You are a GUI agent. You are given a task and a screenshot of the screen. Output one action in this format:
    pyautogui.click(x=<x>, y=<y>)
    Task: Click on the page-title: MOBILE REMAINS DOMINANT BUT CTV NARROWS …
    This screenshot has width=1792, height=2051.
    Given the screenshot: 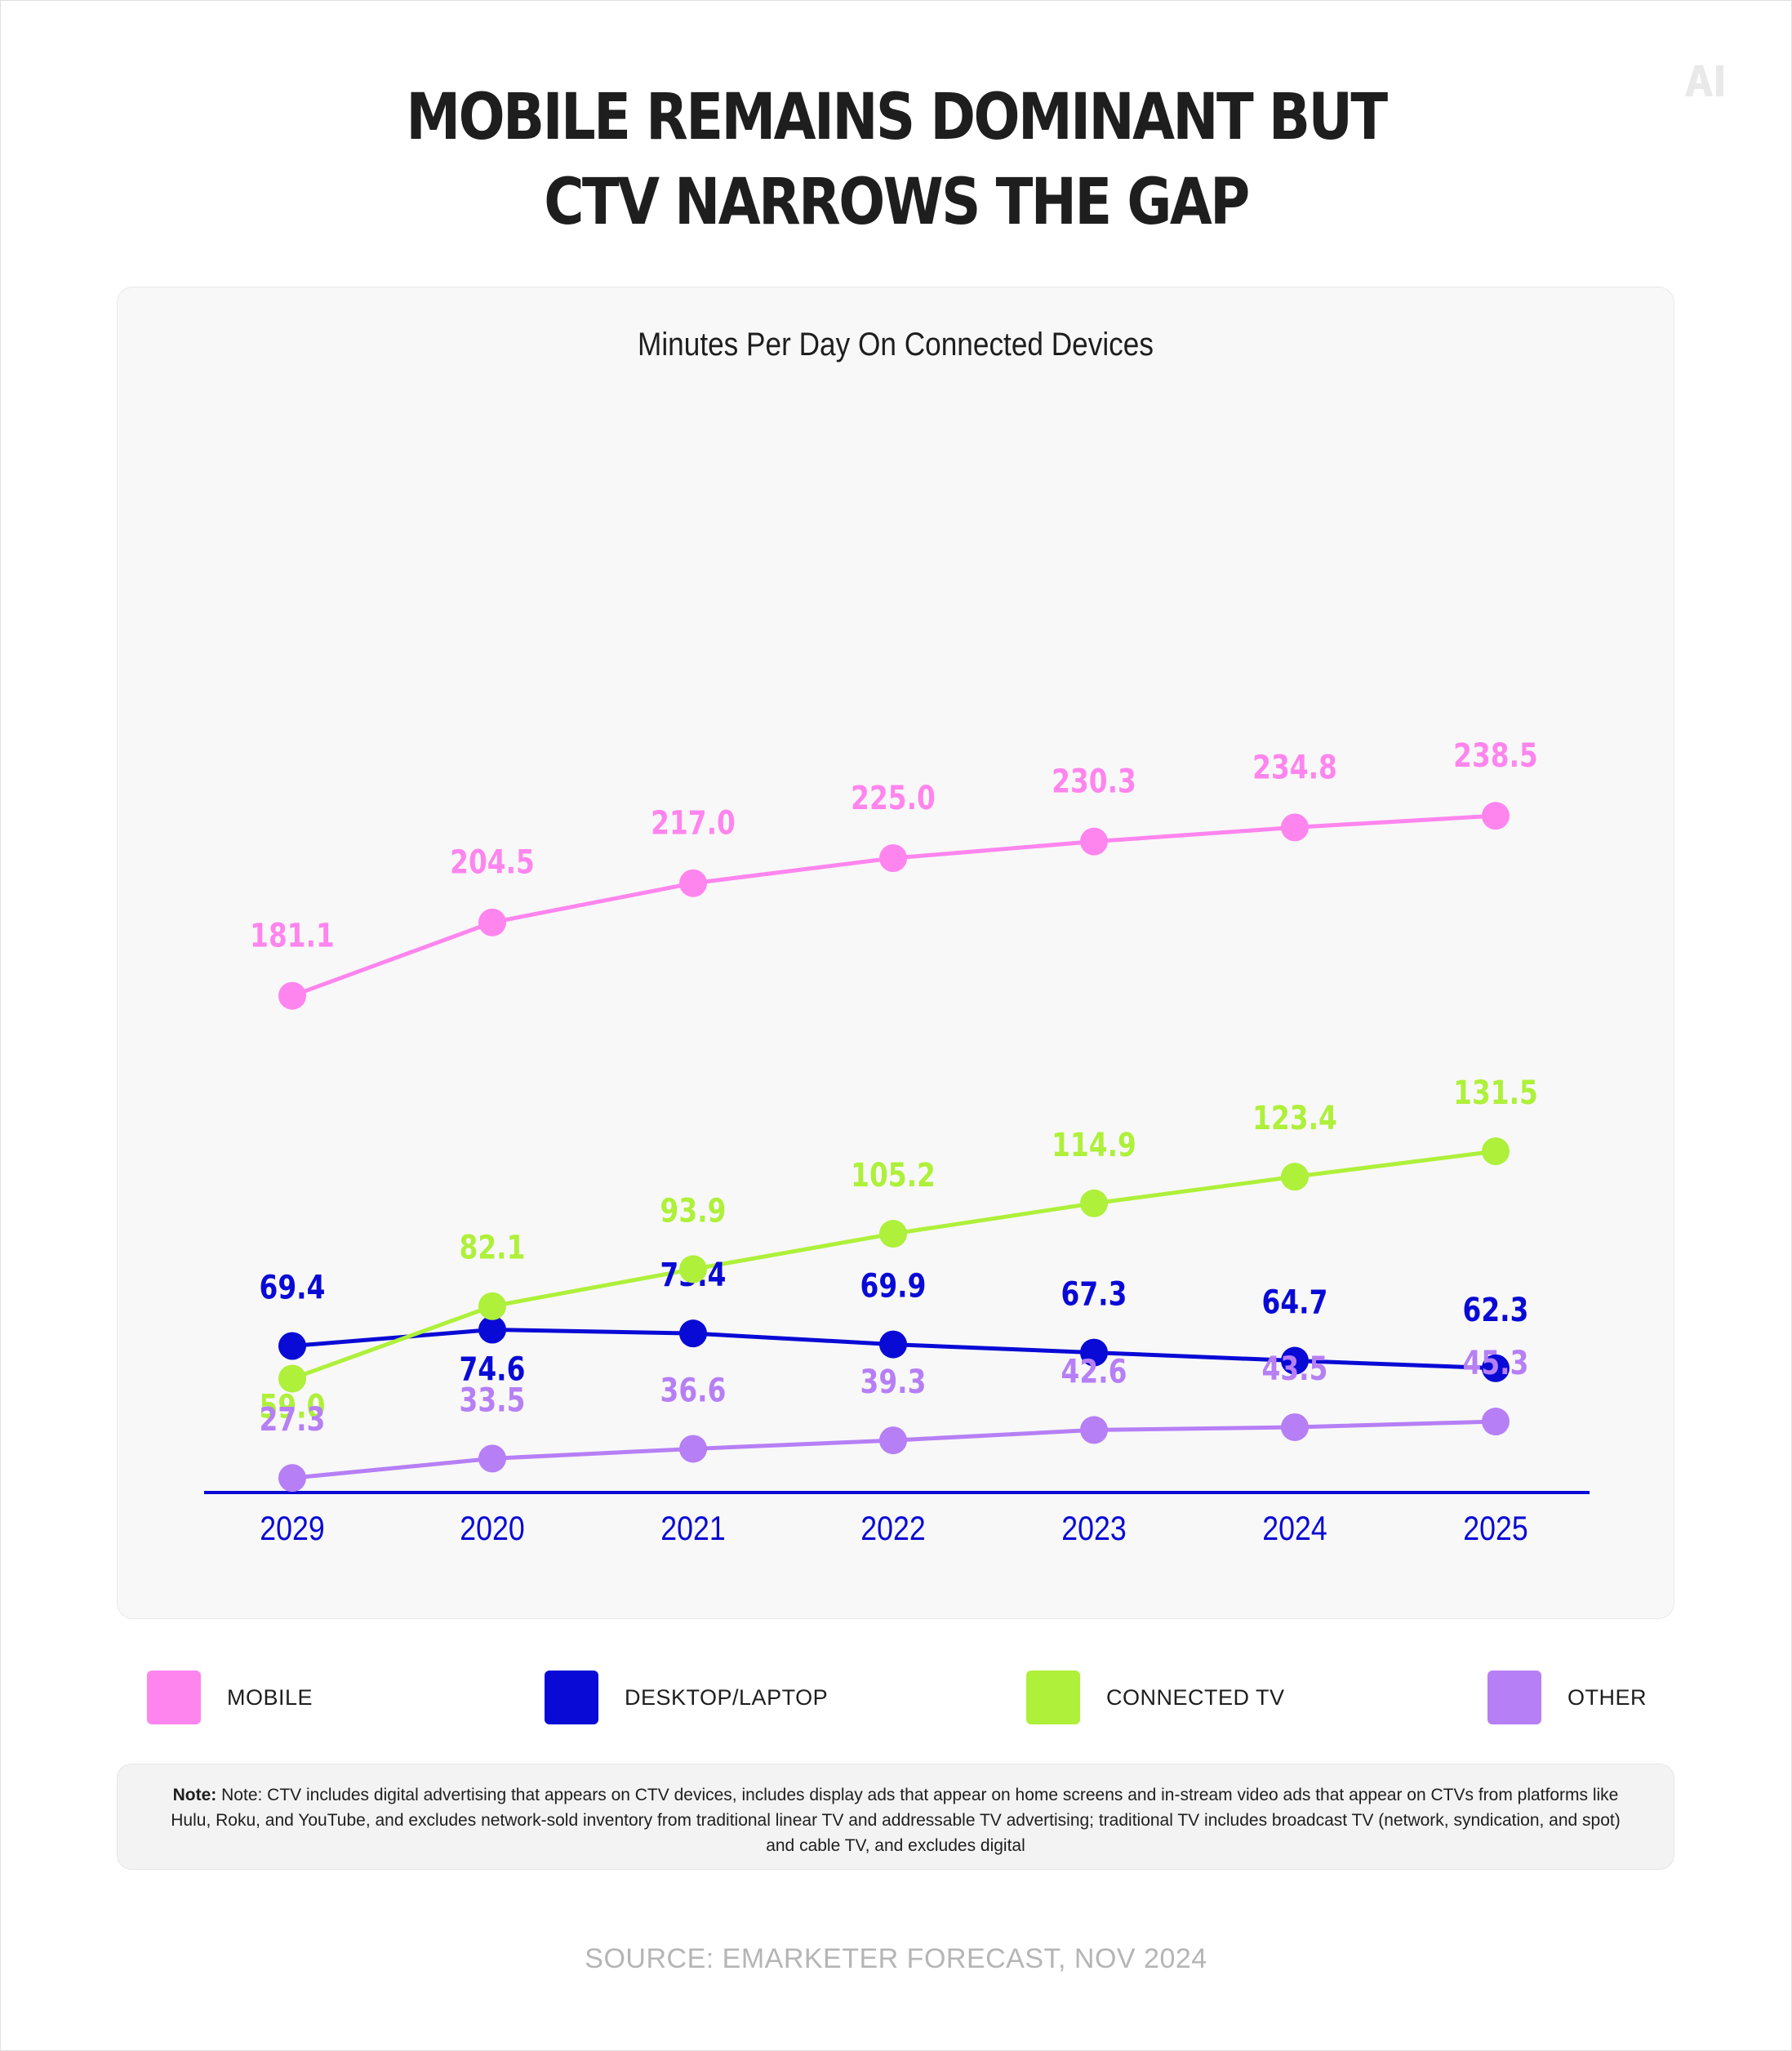 What is the action you would take?
    pyautogui.click(x=896, y=160)
    